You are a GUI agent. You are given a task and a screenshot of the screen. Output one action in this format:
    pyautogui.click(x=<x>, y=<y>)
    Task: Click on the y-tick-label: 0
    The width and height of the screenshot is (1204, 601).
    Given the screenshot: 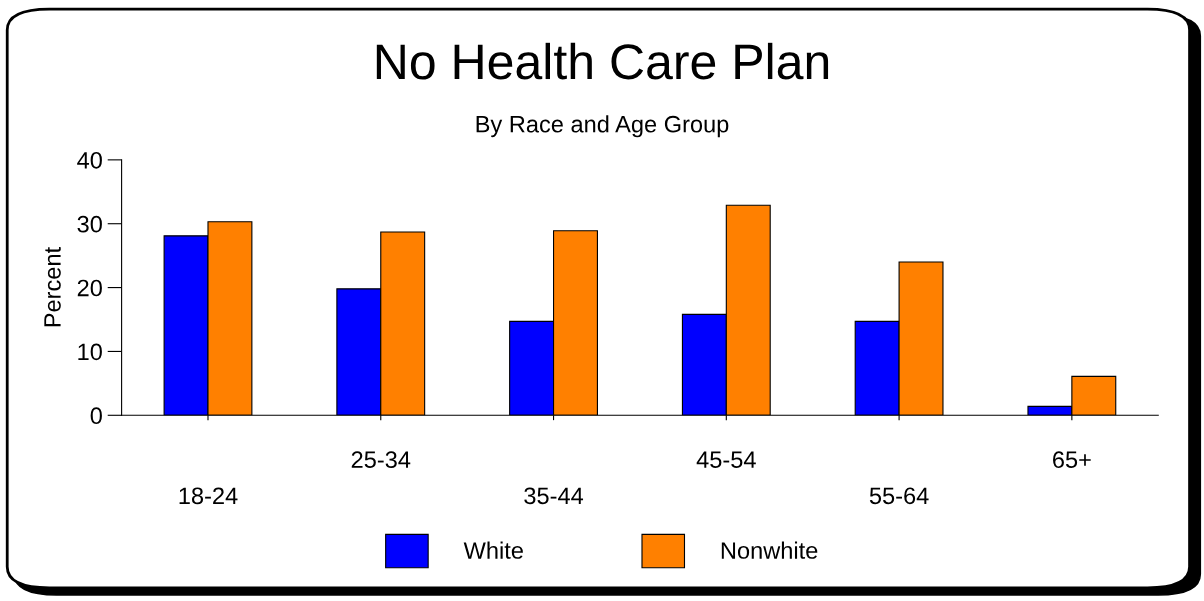 What is the action you would take?
    pyautogui.click(x=96, y=416)
    